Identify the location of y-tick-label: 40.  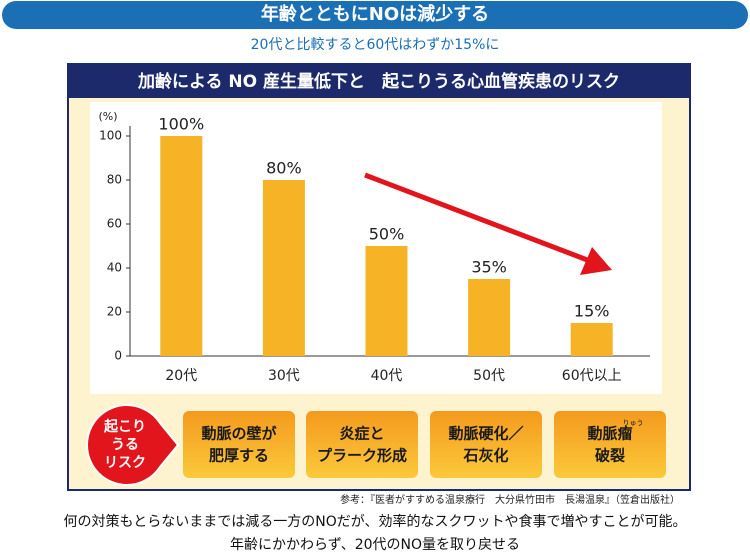
(114, 268).